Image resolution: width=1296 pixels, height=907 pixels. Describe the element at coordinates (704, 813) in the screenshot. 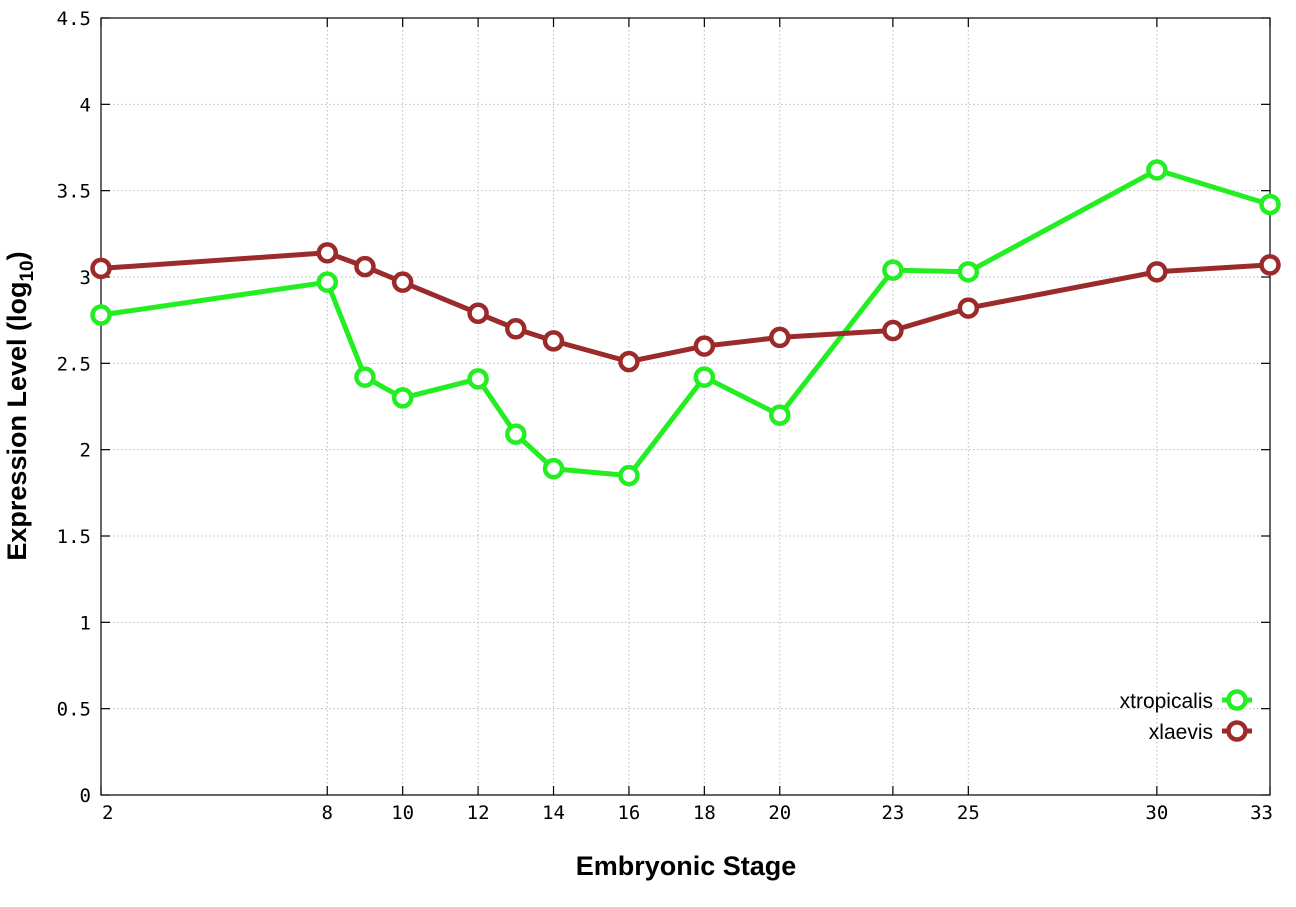

I see `x-tick-label: 18` at that location.